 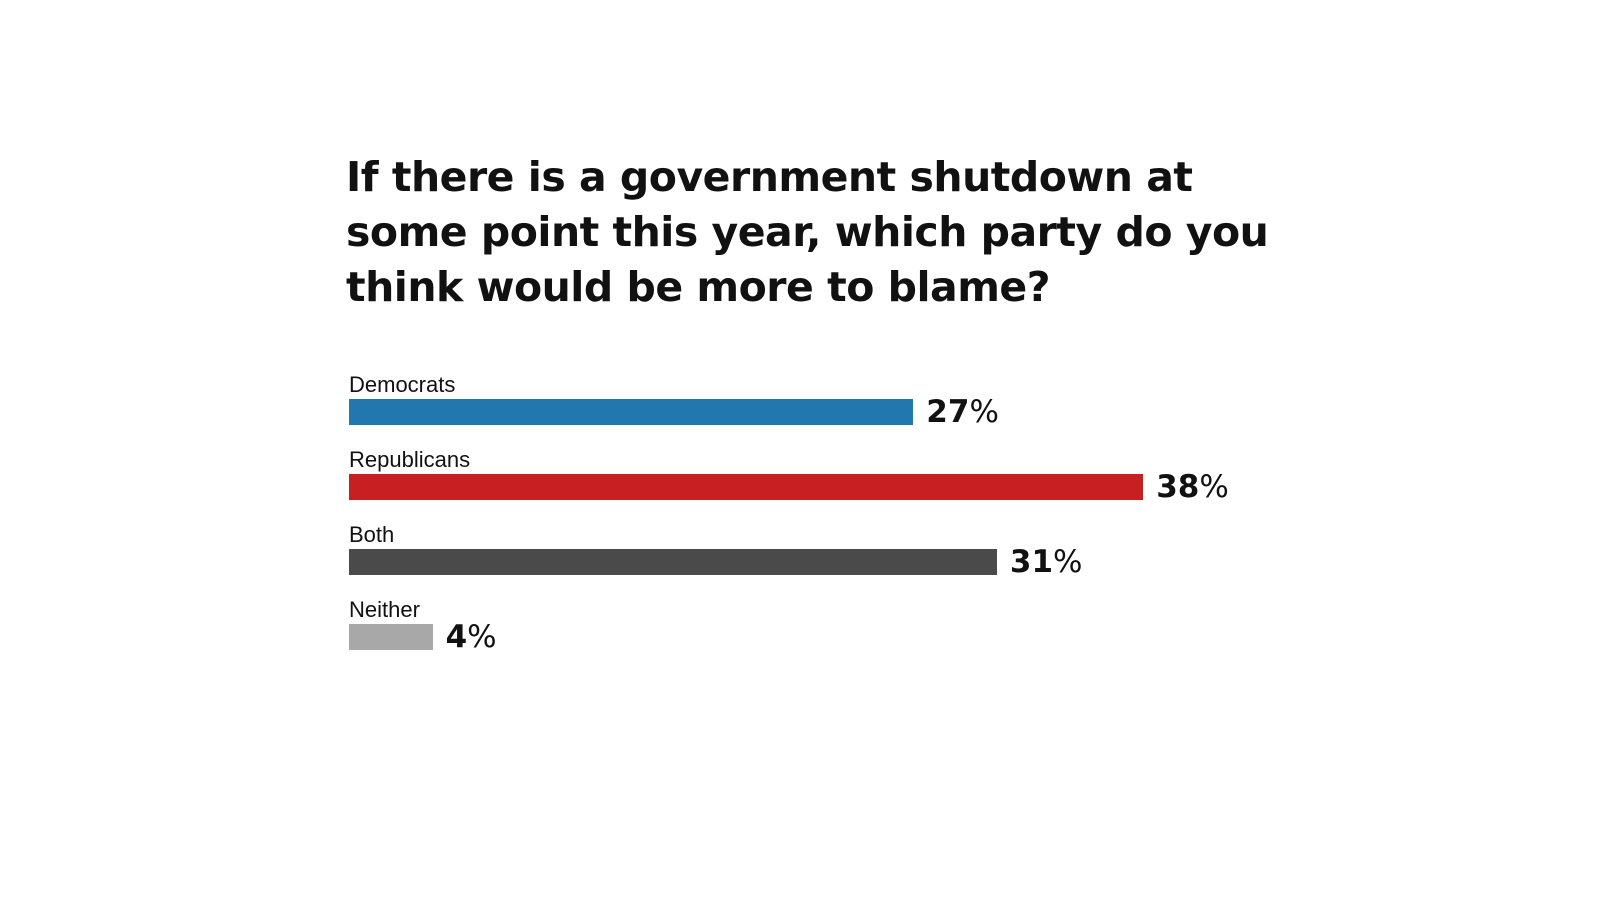 What do you see at coordinates (384, 609) in the screenshot?
I see `bar-label-neither: Neither` at bounding box center [384, 609].